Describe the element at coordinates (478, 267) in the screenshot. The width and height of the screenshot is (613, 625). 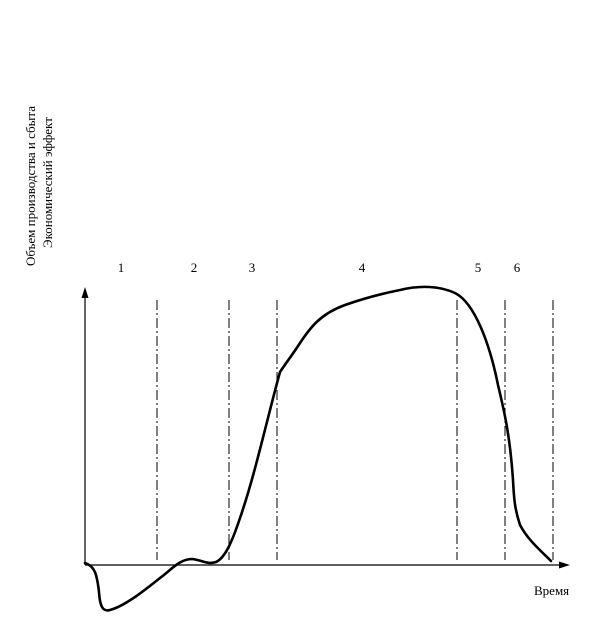
I see `stage-label-5: 5` at that location.